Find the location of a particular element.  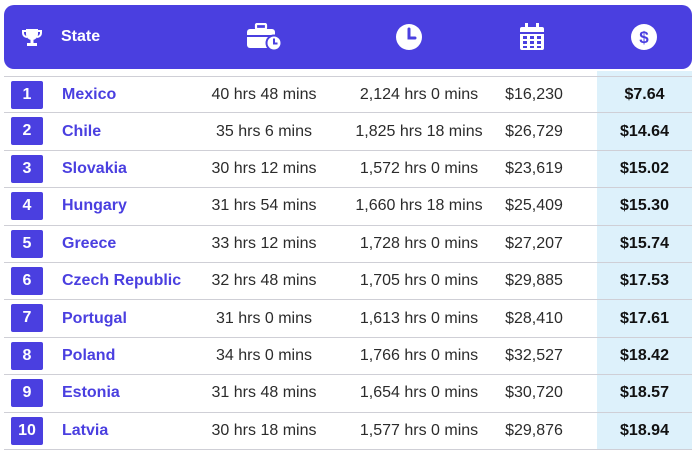

weekly-hours: 34 hrs 0 mins is located at coordinates (264, 355).